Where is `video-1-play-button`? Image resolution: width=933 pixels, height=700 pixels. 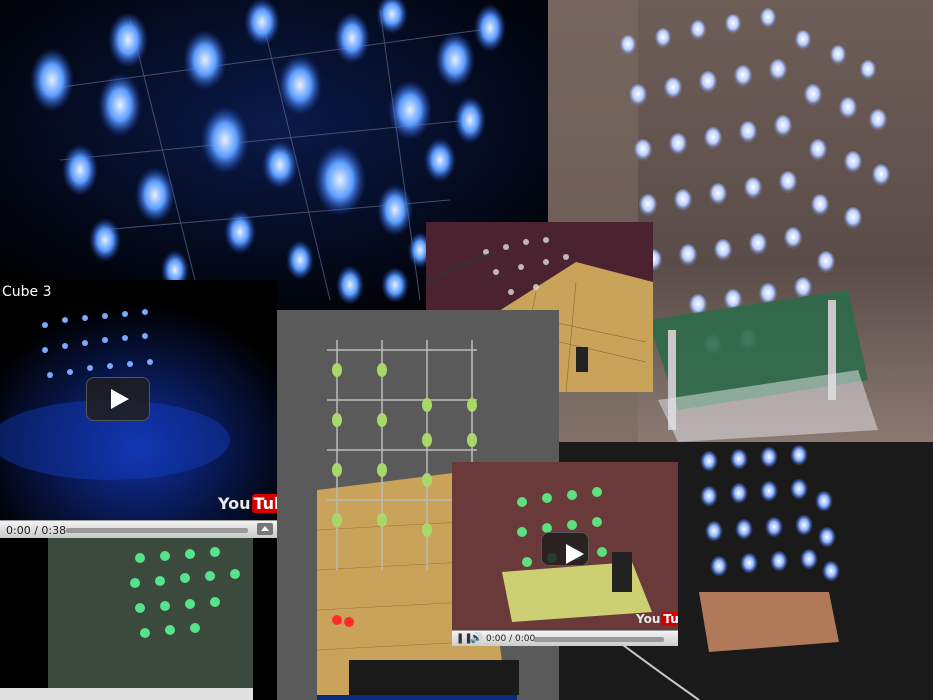
video-1-play-button is located at coordinates (118, 399).